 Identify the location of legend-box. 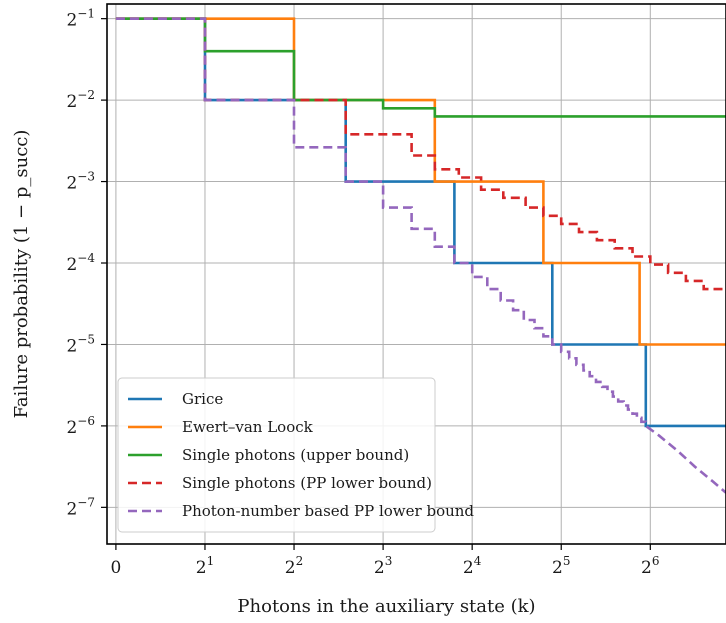
(276, 455).